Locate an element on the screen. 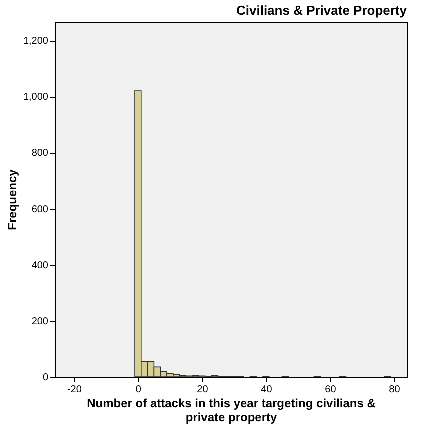  y-tick-label: 1,000 is located at coordinates (36, 98).